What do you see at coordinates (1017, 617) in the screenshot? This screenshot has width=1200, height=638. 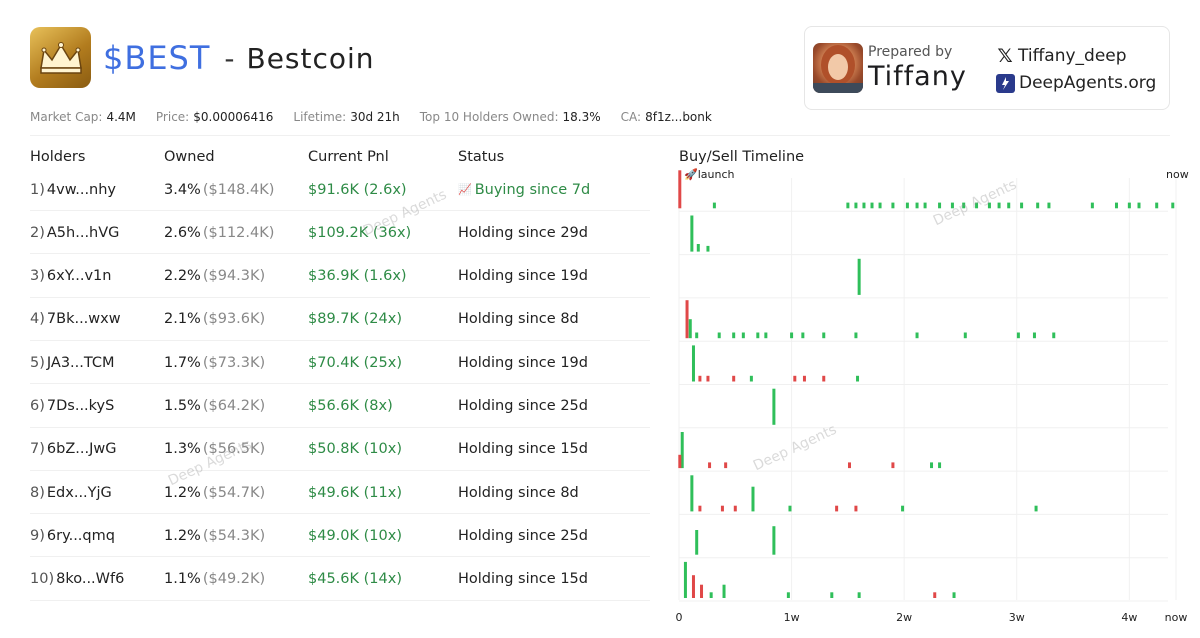 I see `x-tick-label: 3w` at bounding box center [1017, 617].